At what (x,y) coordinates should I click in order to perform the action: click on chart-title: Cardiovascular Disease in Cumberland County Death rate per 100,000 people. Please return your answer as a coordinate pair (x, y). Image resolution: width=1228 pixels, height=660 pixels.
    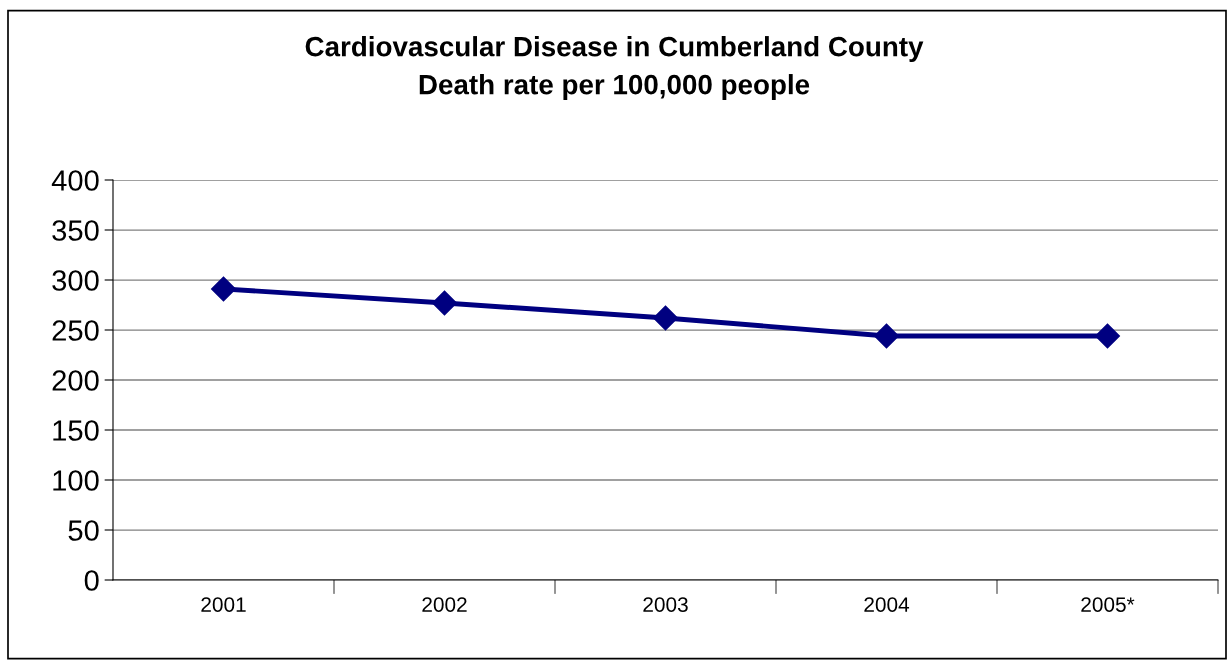
    Looking at the image, I should click on (614, 68).